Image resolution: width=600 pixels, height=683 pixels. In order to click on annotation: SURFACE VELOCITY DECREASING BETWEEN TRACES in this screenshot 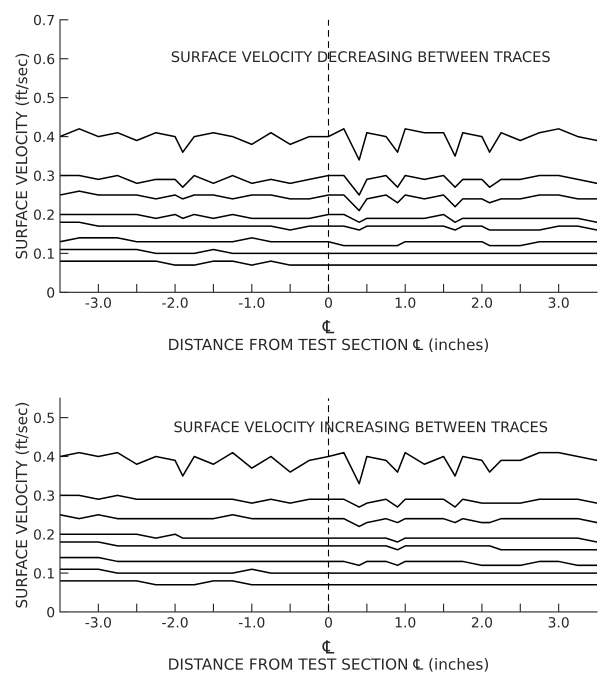, I will do `click(361, 56)`.